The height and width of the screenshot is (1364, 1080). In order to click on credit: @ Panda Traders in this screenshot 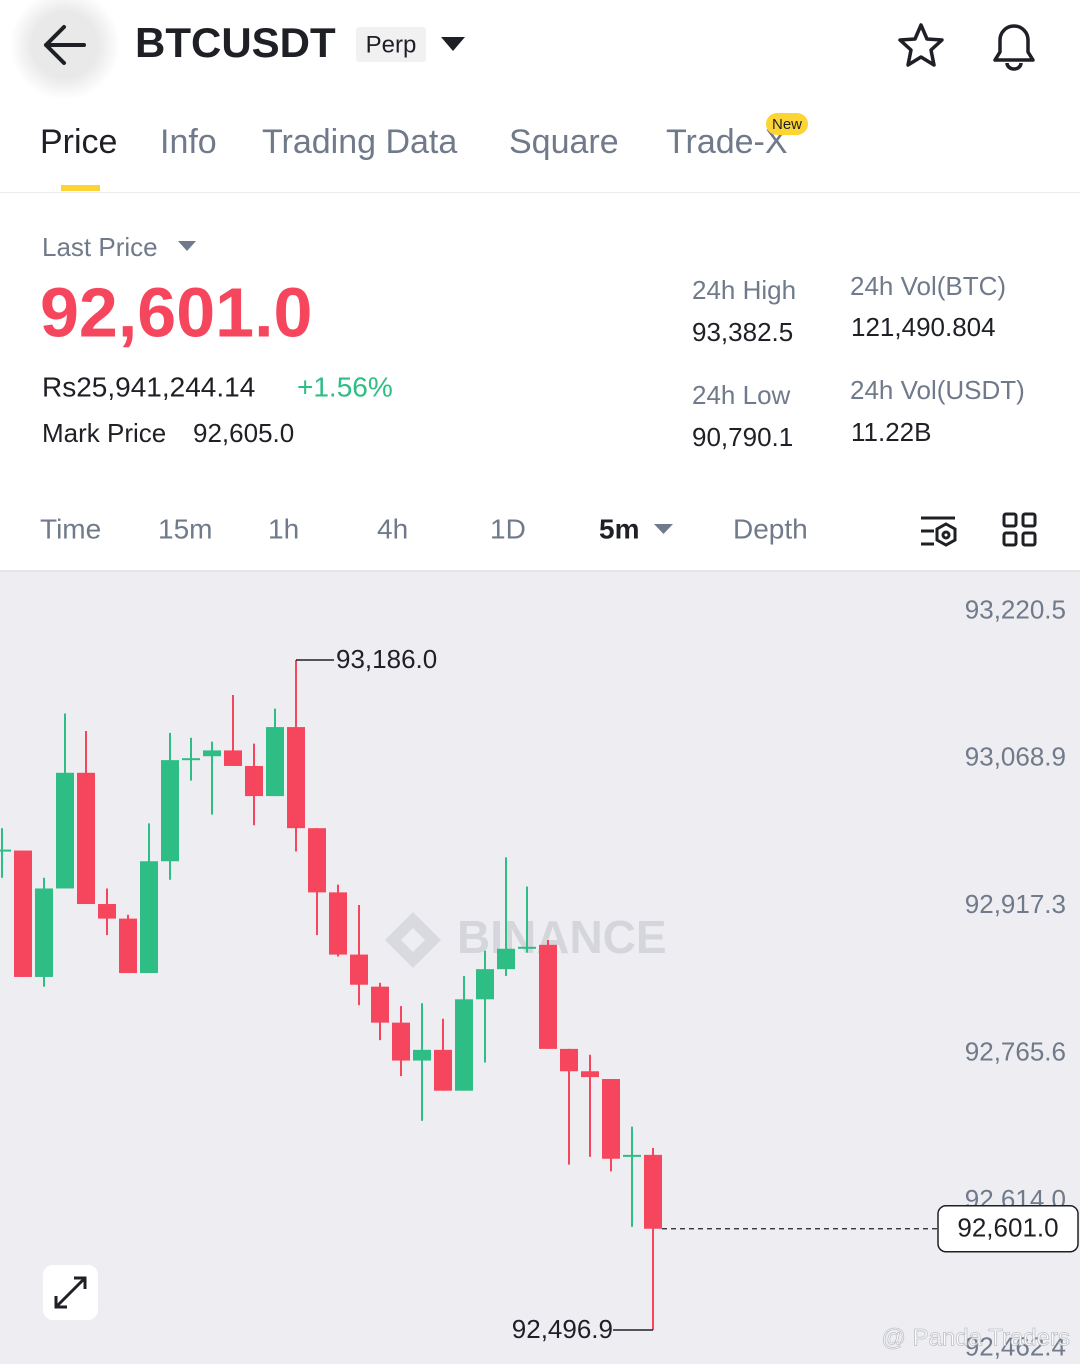, I will do `click(976, 1337)`.